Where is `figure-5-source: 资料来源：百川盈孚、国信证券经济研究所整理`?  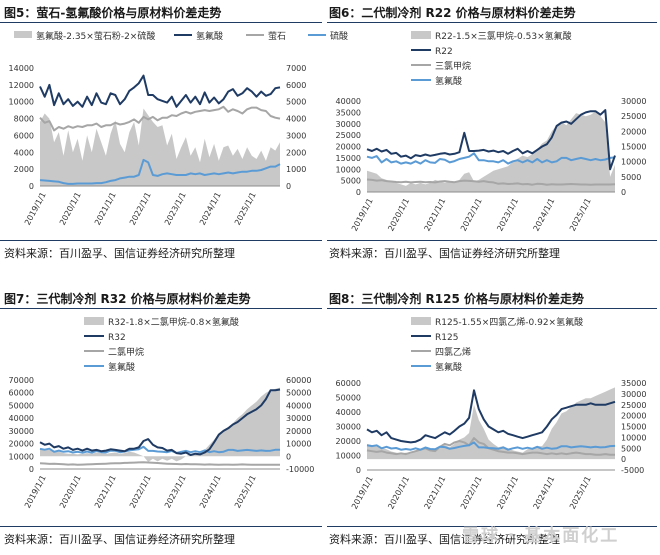
figure-5-source: 资料来源：百川盈孚、国信证券经济研究所整理 is located at coordinates (119, 253).